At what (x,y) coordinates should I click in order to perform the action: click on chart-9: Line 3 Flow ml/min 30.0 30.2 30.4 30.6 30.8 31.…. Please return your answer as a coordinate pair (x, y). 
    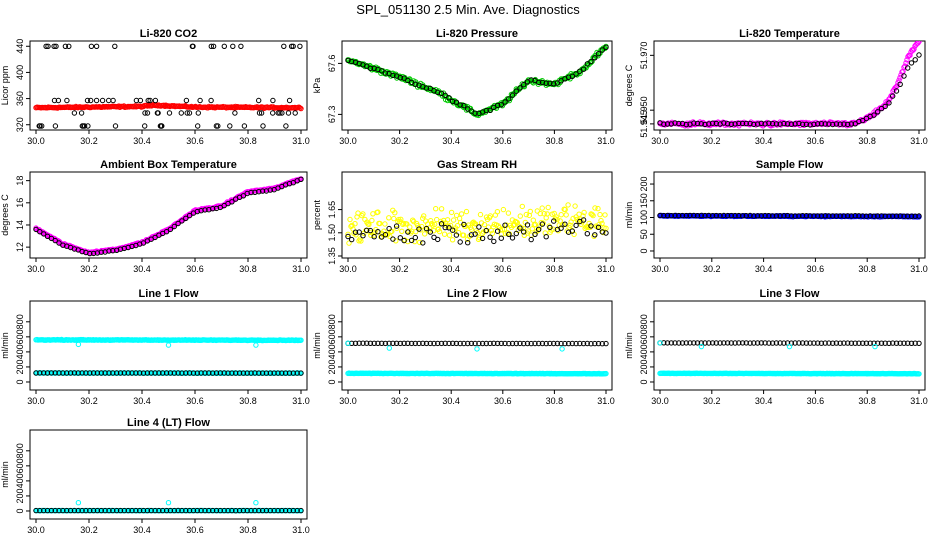
    Looking at the image, I should click on (776, 347).